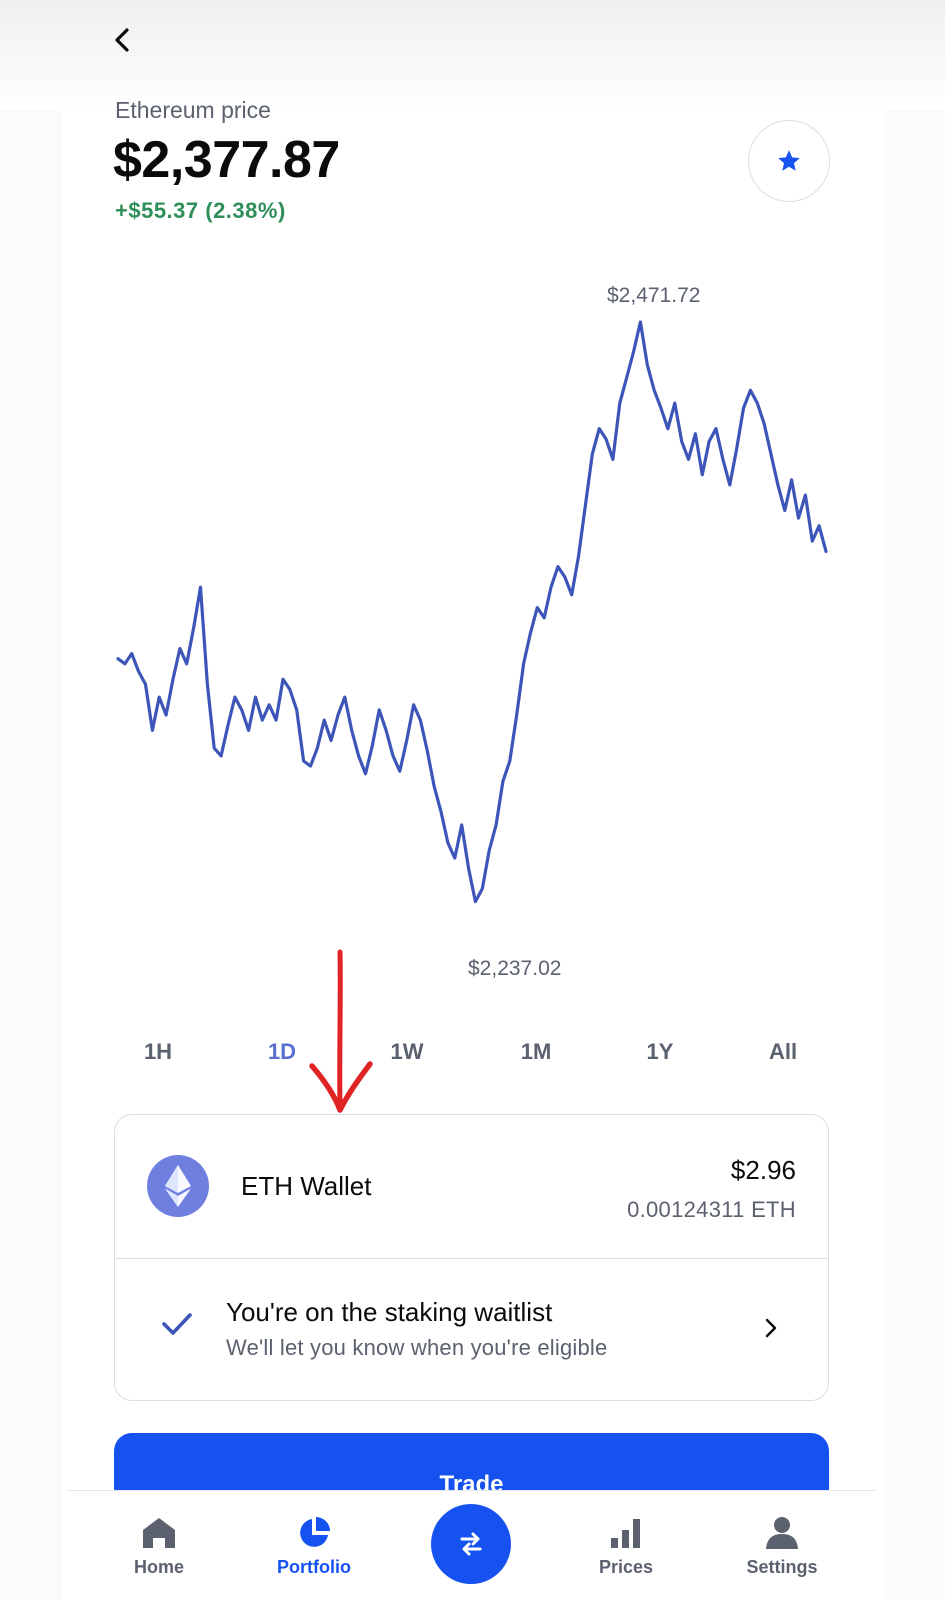  I want to click on person-icon, so click(782, 1533).